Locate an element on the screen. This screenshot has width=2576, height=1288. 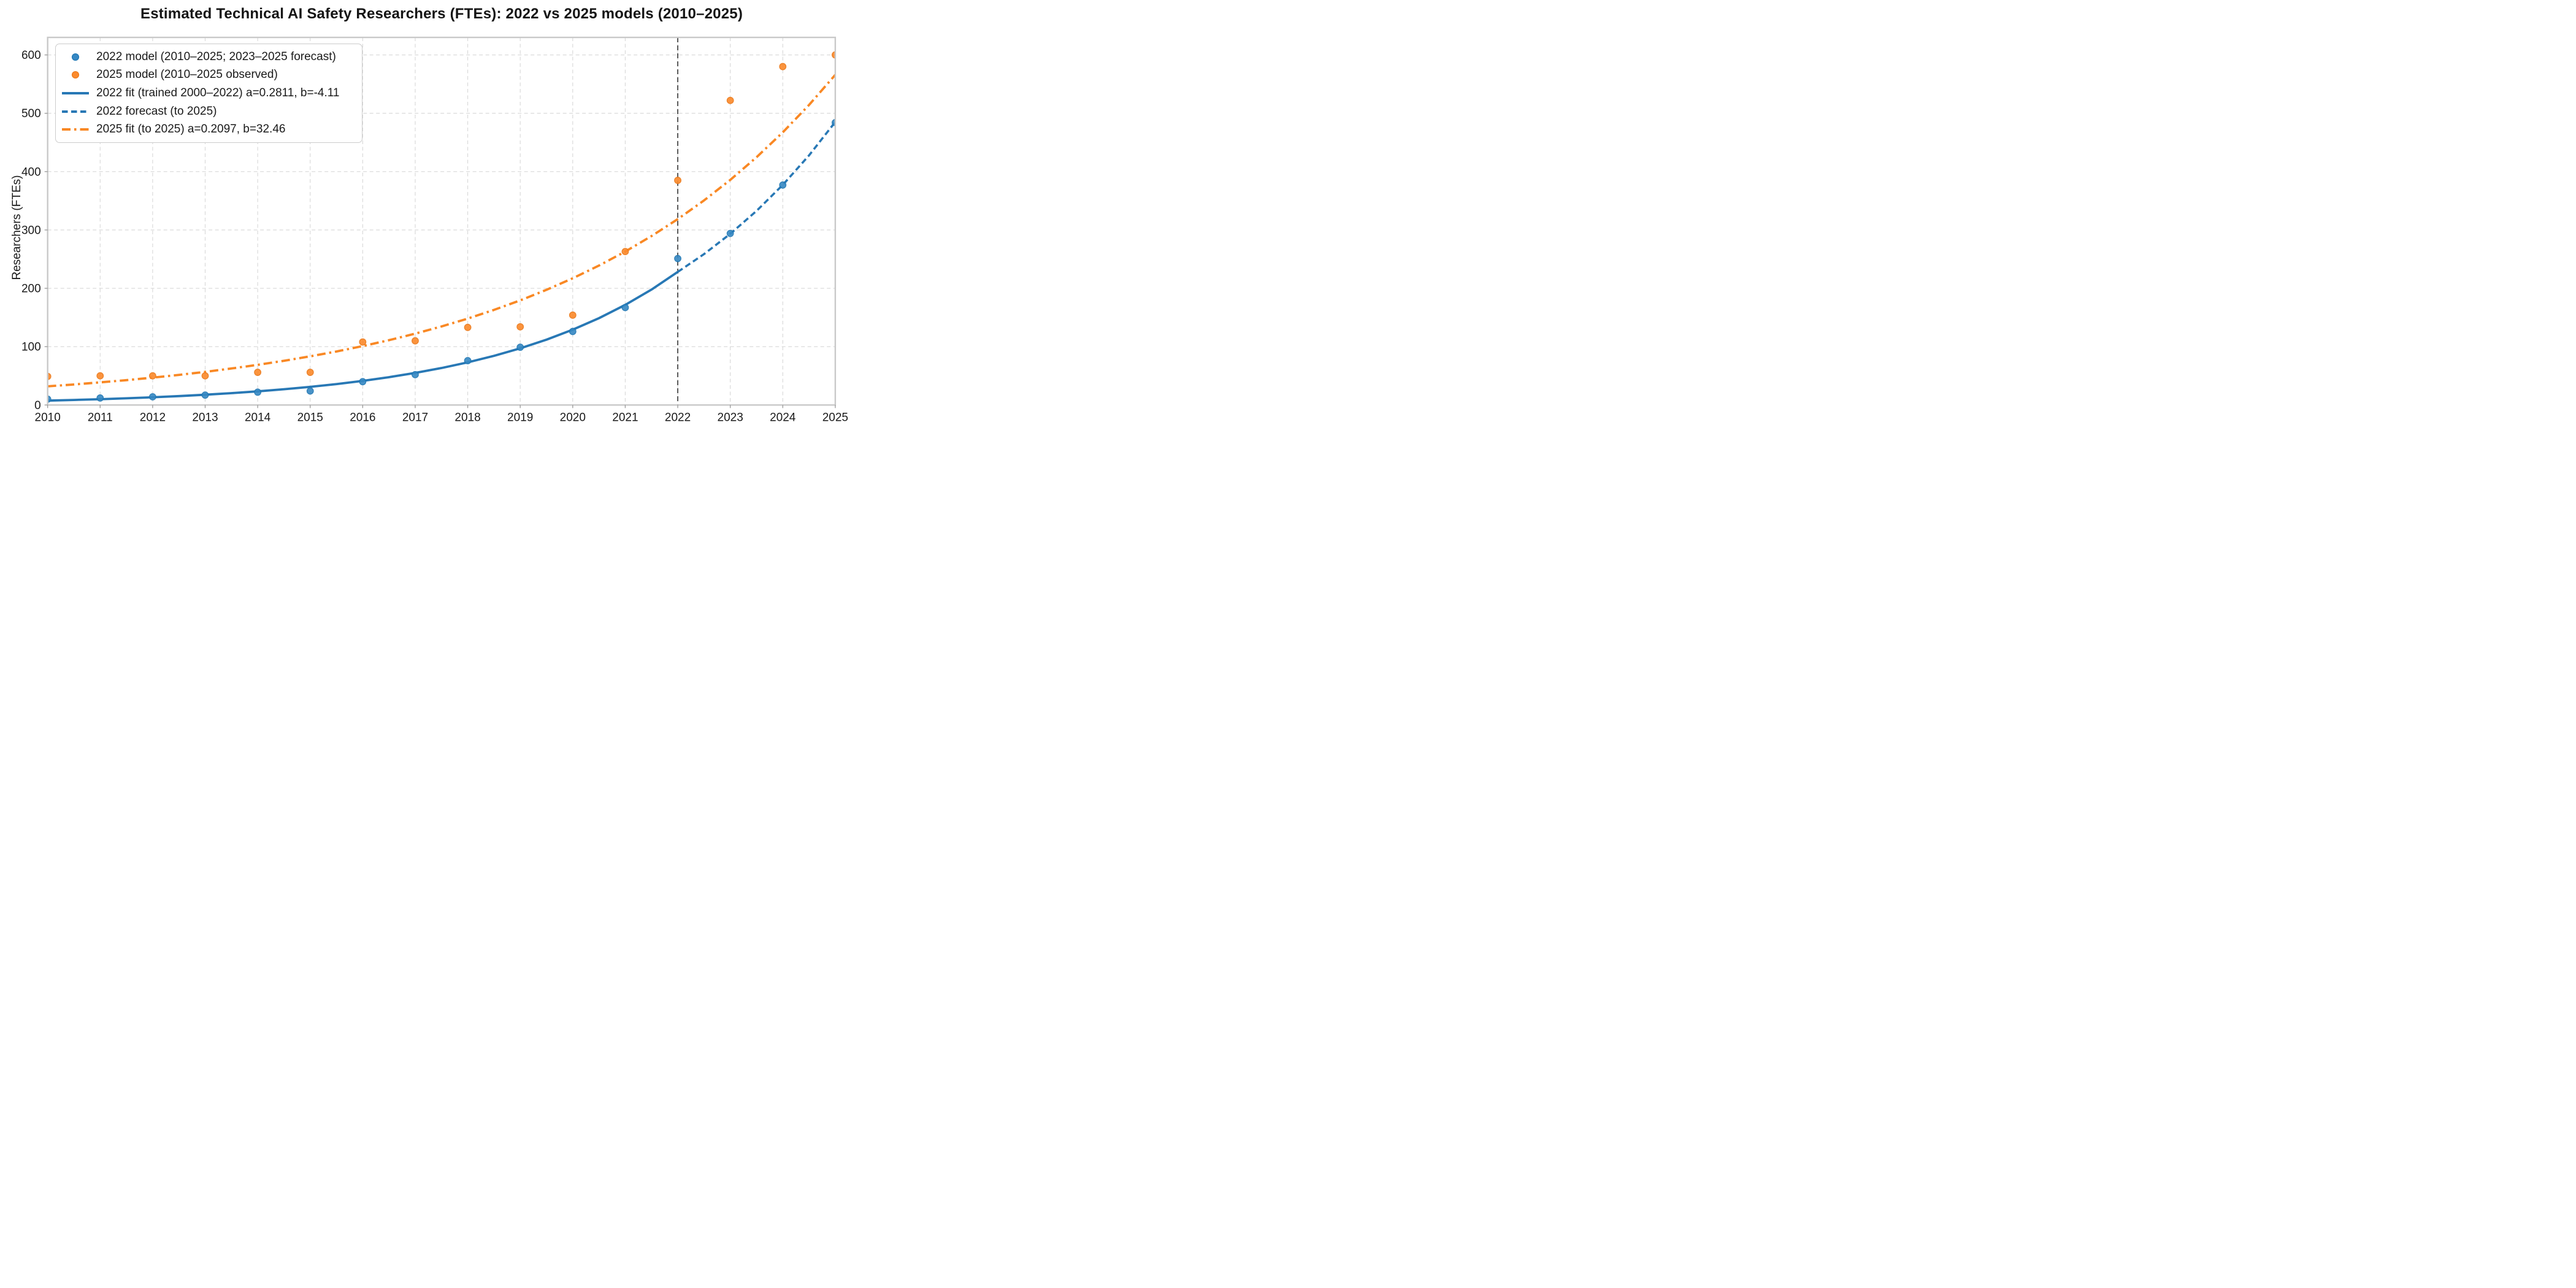
x-tick-label: 2023 is located at coordinates (730, 417).